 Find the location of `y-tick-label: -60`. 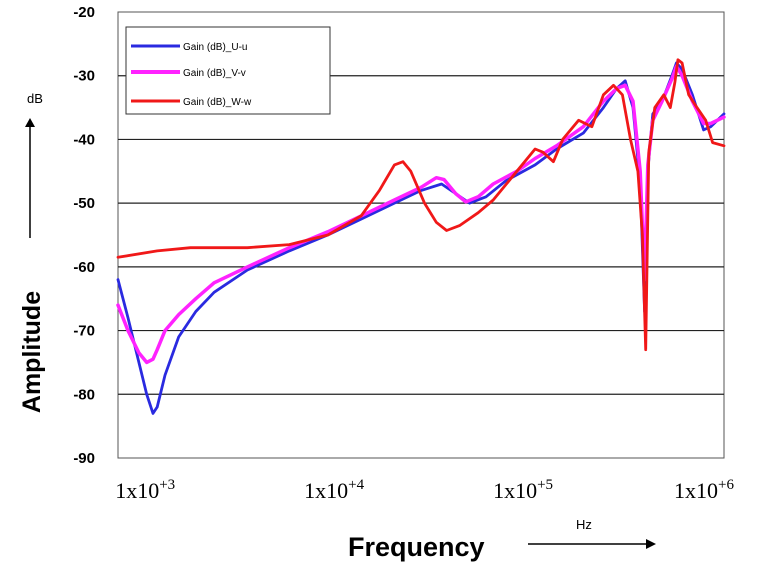

y-tick-label: -60 is located at coordinates (84, 267).